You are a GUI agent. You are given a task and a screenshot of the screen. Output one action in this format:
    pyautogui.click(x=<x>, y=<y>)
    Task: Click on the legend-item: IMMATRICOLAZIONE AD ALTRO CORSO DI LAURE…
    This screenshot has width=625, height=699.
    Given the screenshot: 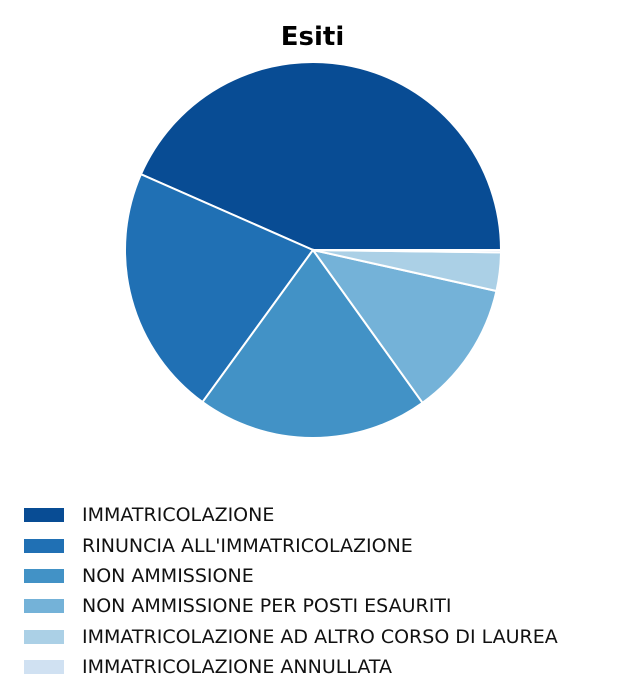 What is the action you would take?
    pyautogui.click(x=291, y=637)
    